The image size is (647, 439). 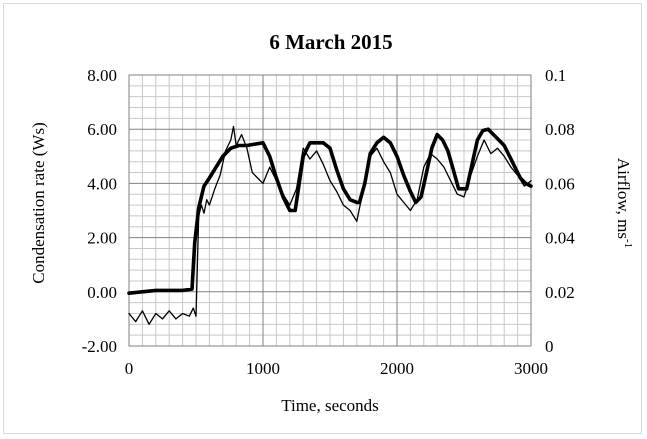 What do you see at coordinates (560, 183) in the screenshot?
I see `y2-tick-label: 0.06` at bounding box center [560, 183].